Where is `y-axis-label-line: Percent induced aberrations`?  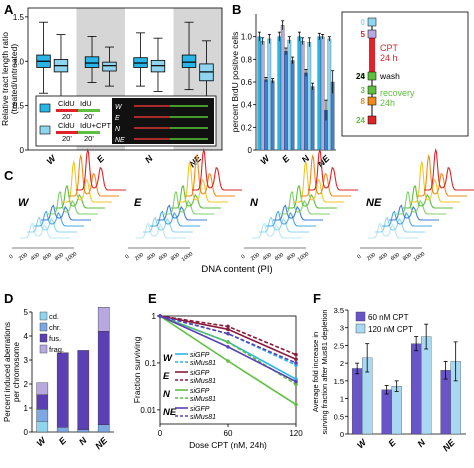
y-axis-label-line: Percent induced aberrations is located at coordinates (7, 372).